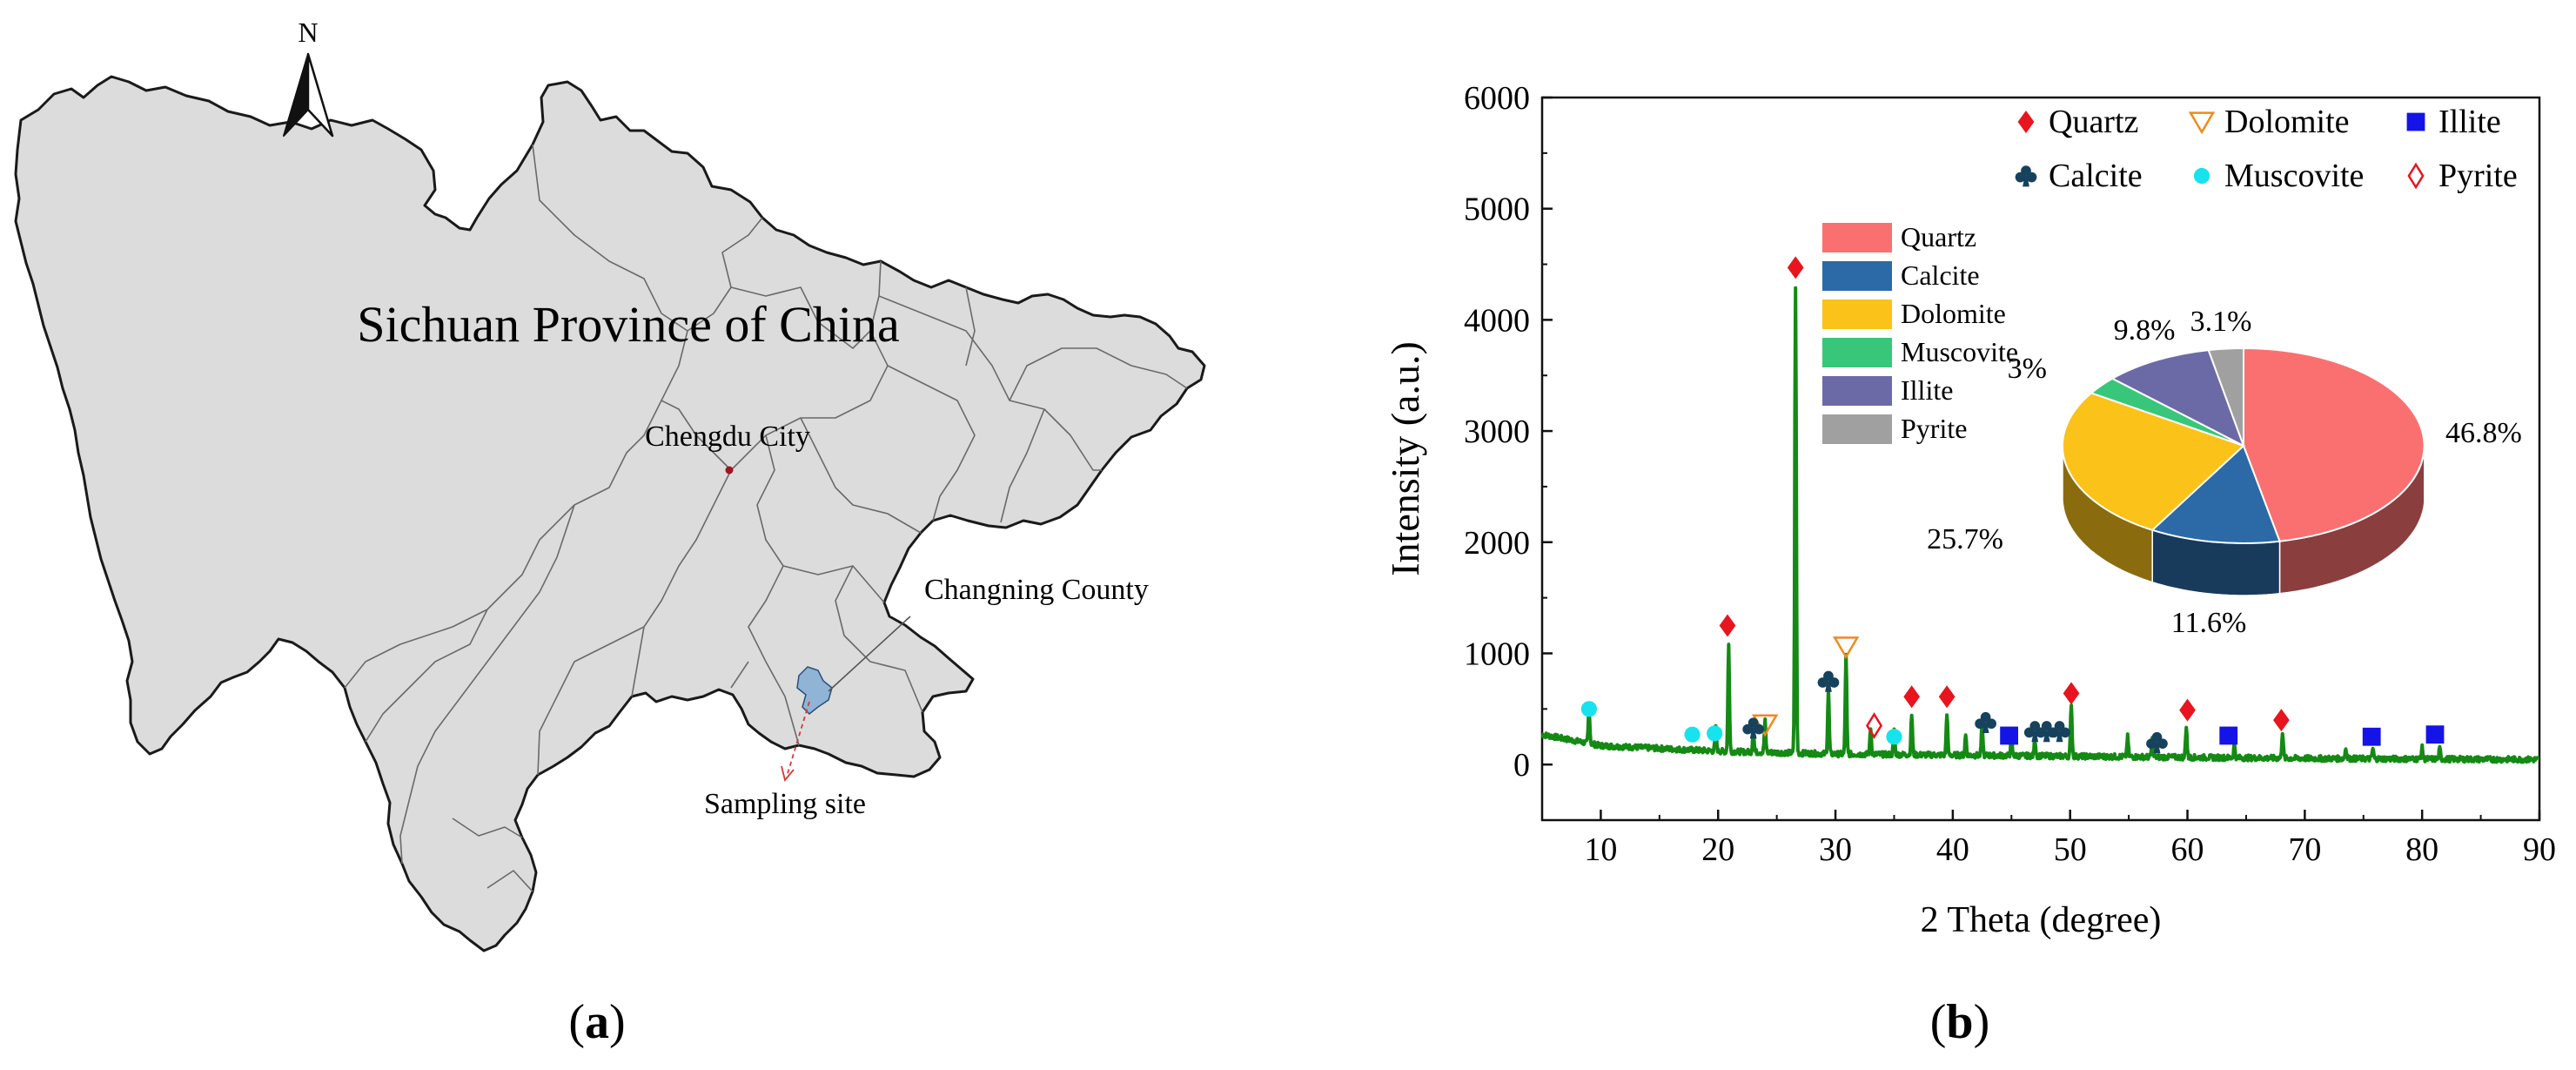 The image size is (2576, 1070). What do you see at coordinates (1497, 98) in the screenshot?
I see `y-tick-label: 6000` at bounding box center [1497, 98].